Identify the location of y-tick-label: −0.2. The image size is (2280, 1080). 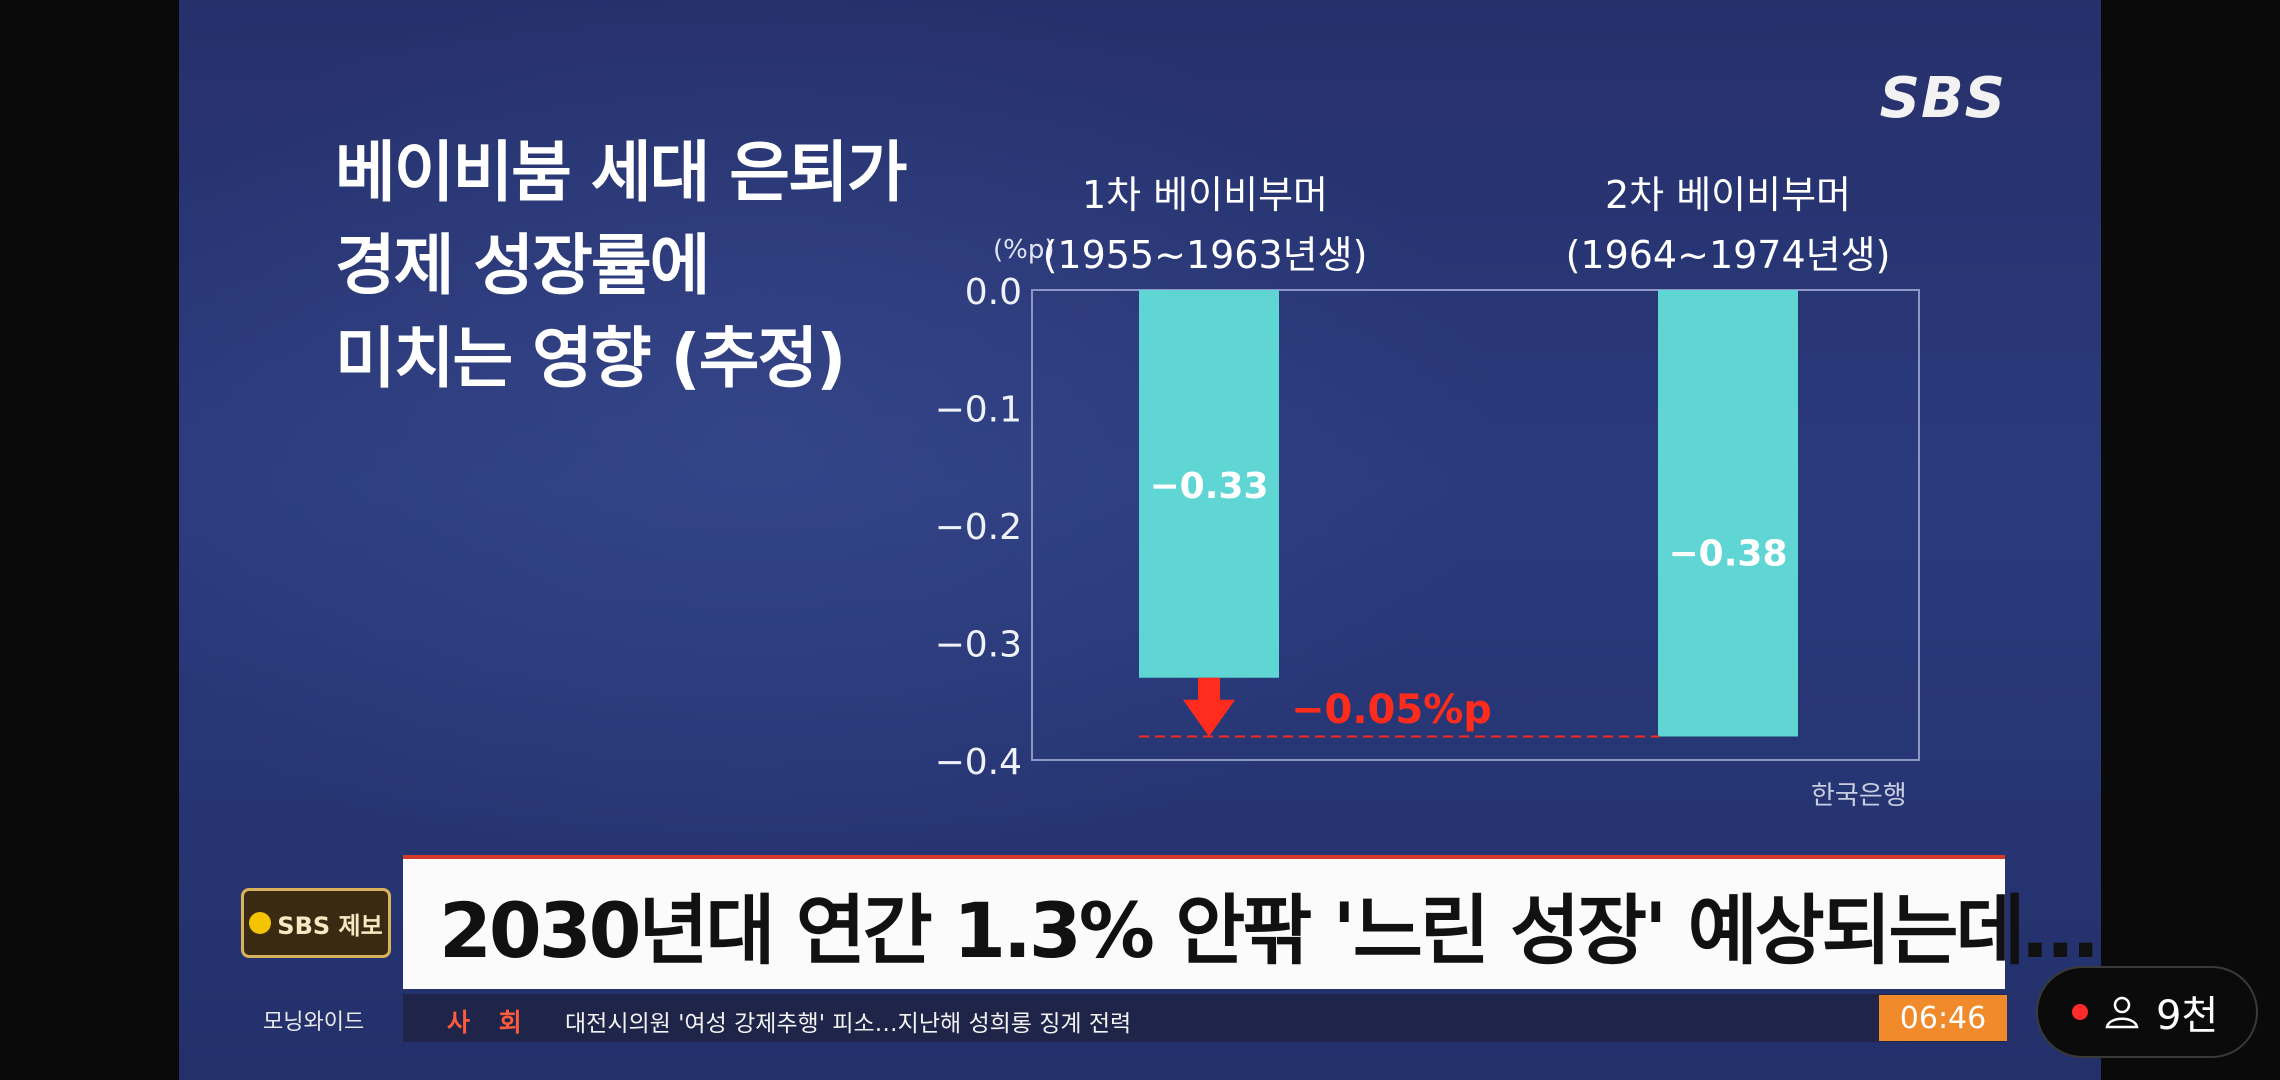
(978, 527).